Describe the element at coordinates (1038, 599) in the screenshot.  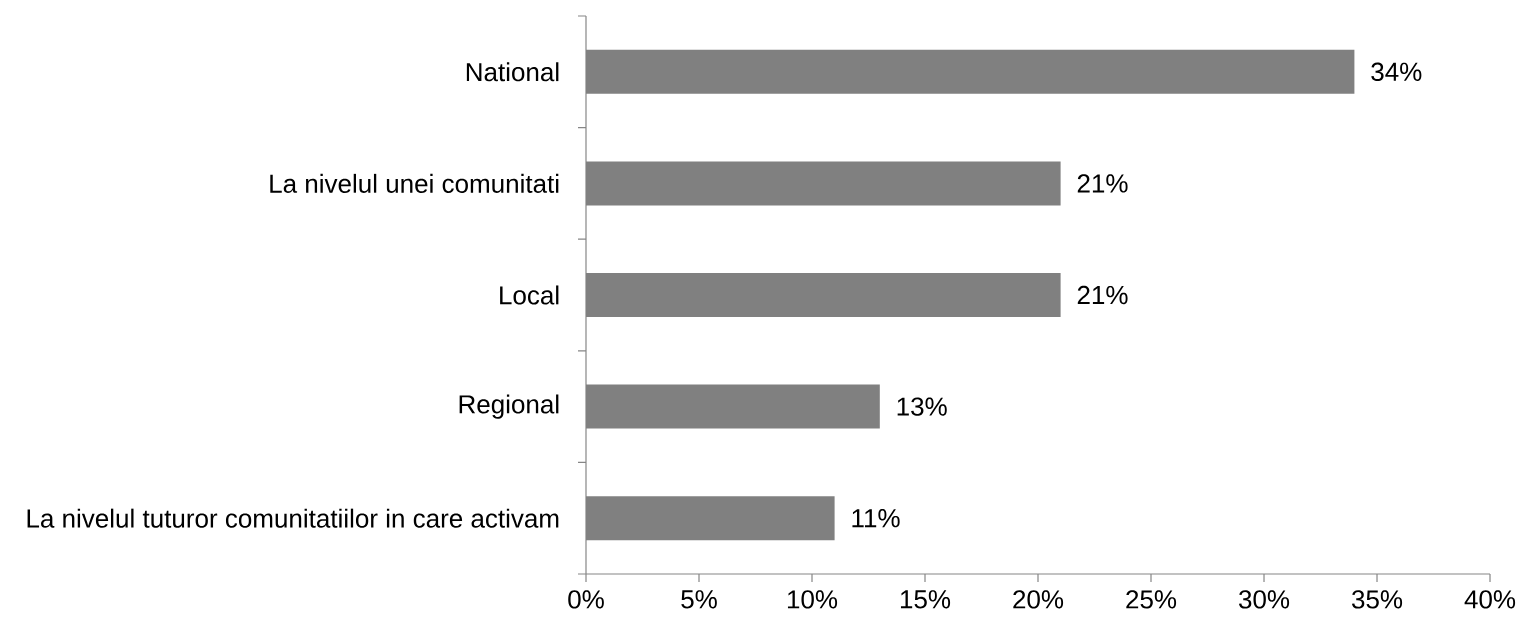
I see `x-tick-label: 20%` at that location.